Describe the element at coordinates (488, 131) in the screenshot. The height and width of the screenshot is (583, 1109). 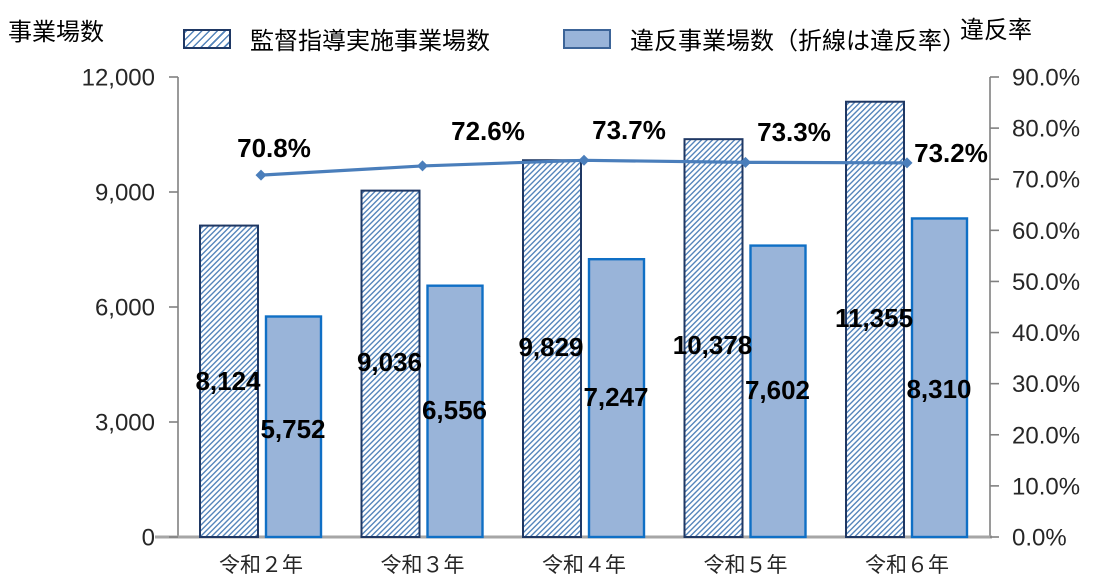
I see `rate-label-1: 72.6%` at that location.